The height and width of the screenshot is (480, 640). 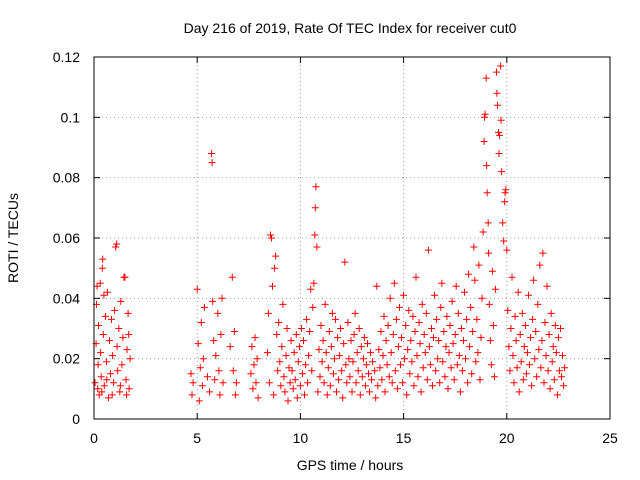 I want to click on x-tick-label: 15, so click(x=404, y=438).